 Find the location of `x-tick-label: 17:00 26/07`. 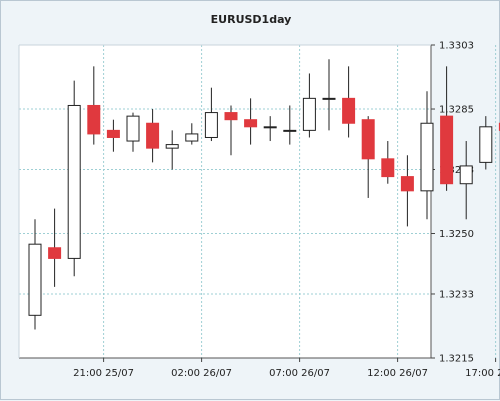

x-tick-label: 17:00 26/07 is located at coordinates (482, 373).